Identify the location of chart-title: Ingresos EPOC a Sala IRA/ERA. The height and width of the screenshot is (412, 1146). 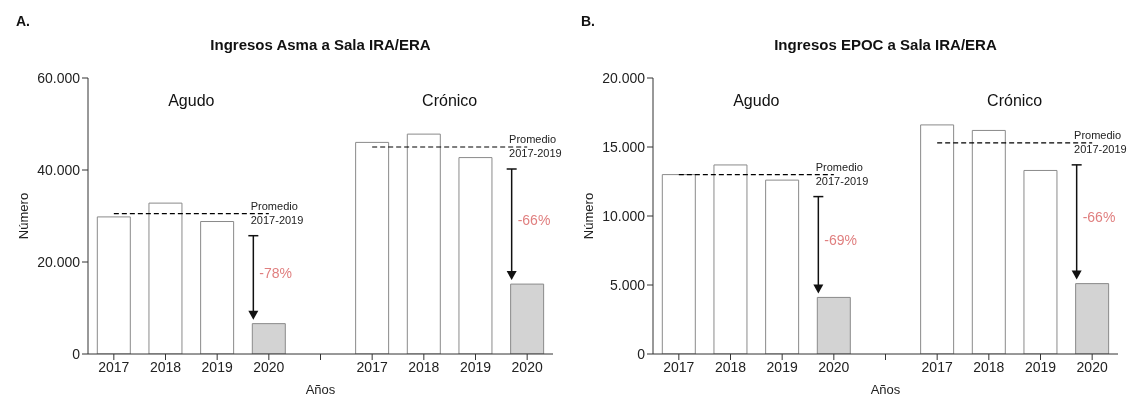
(885, 44).